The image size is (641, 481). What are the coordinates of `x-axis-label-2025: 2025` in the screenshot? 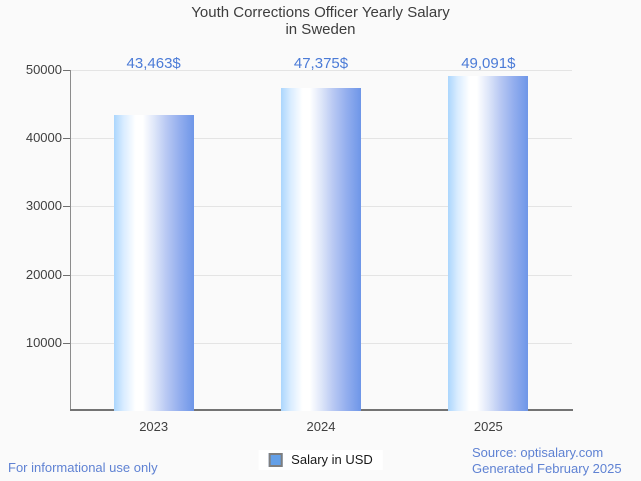 It's located at (488, 426).